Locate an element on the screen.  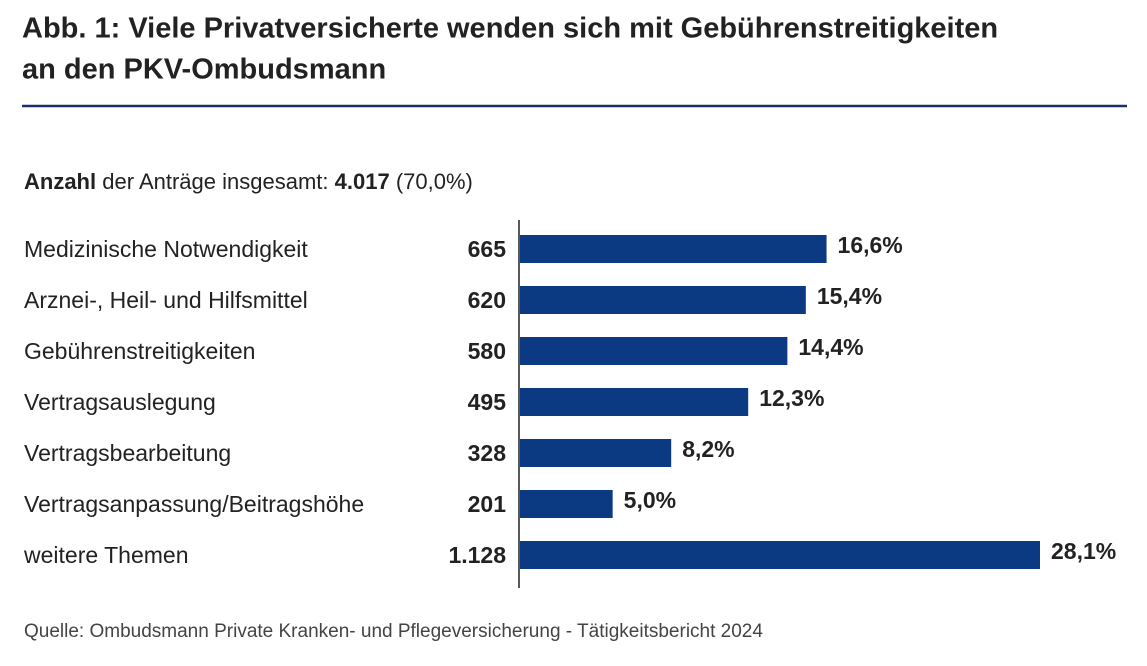
share-label: 28,1% is located at coordinates (1083, 551).